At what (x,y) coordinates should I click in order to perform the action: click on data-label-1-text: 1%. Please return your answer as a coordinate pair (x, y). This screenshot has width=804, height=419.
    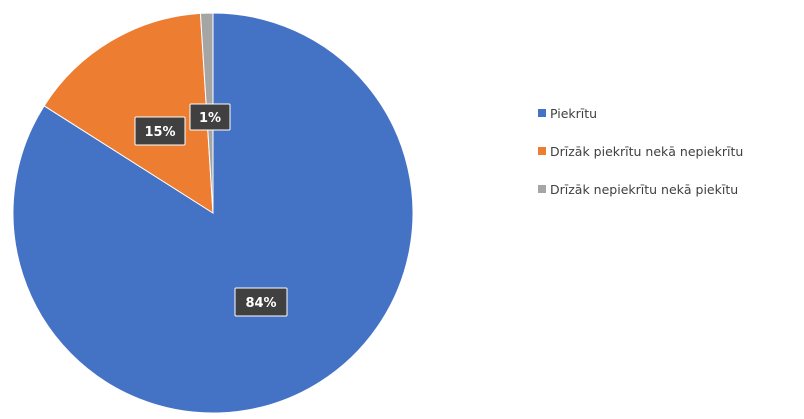
    Looking at the image, I should click on (210, 118).